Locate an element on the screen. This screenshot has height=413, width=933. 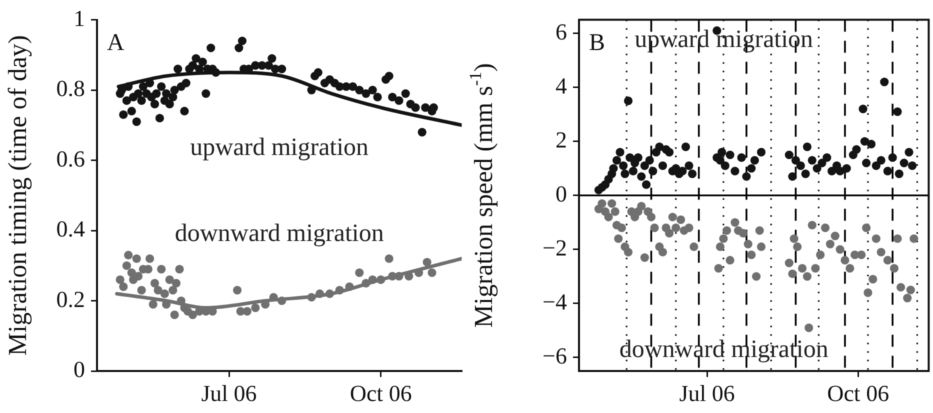
y-tick-label: 0.6 is located at coordinates (70, 159).